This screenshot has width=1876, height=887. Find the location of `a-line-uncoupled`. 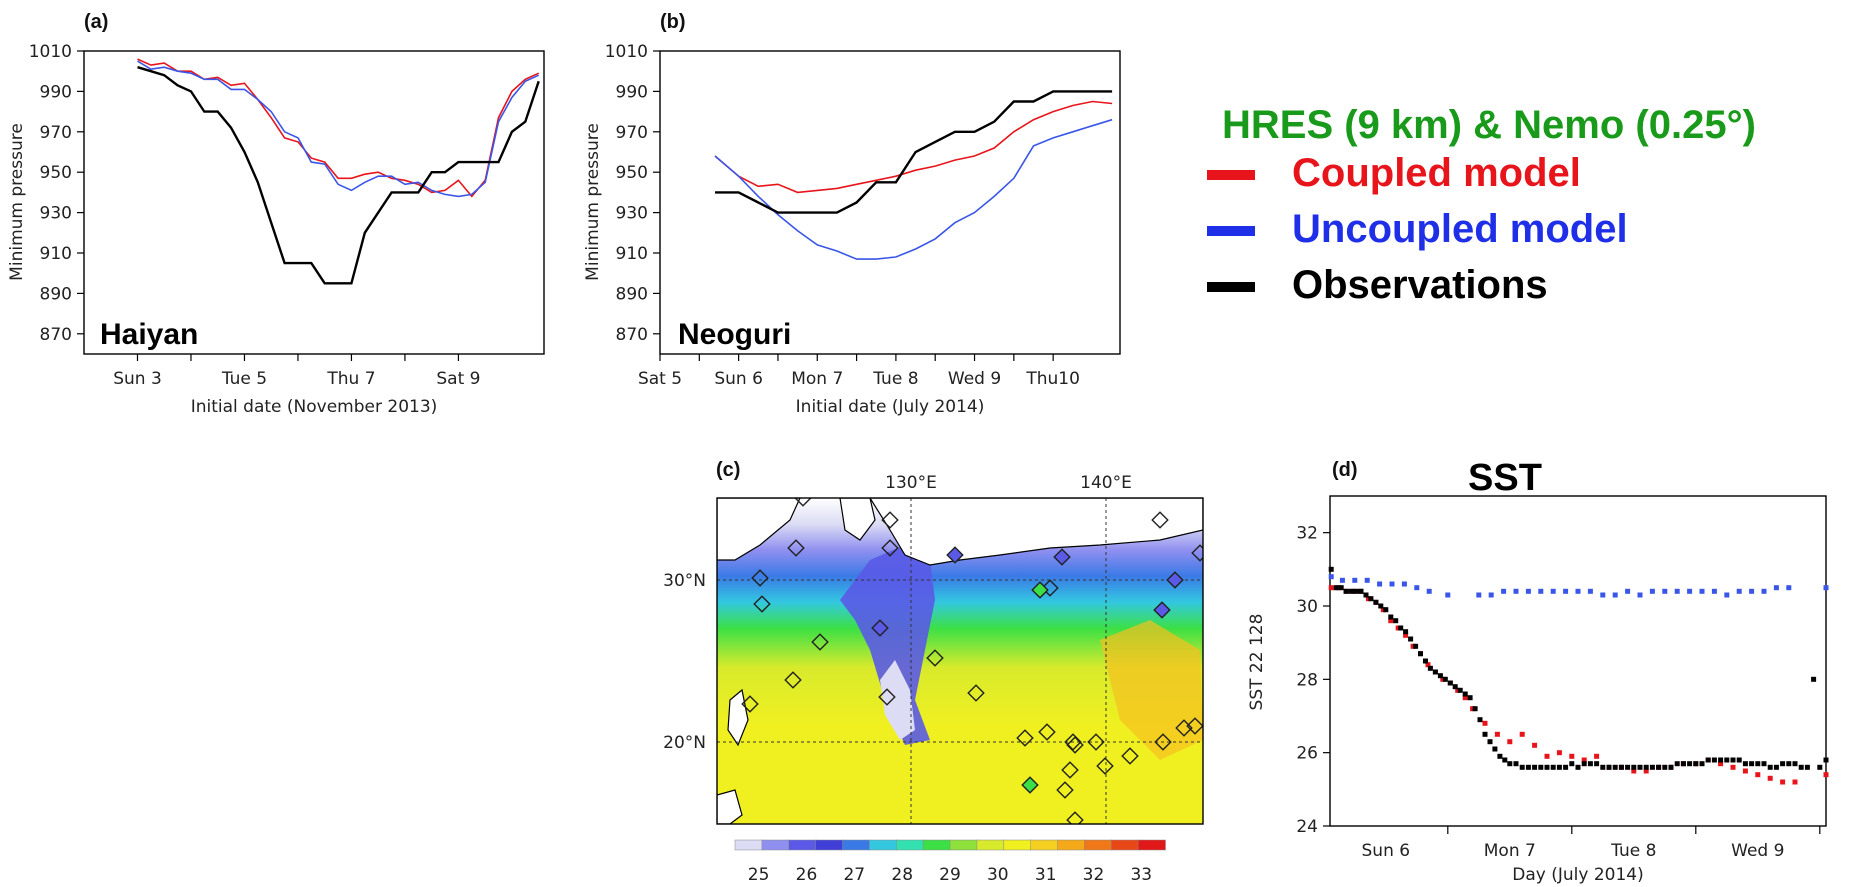

a-line-uncoupled is located at coordinates (338, 129).